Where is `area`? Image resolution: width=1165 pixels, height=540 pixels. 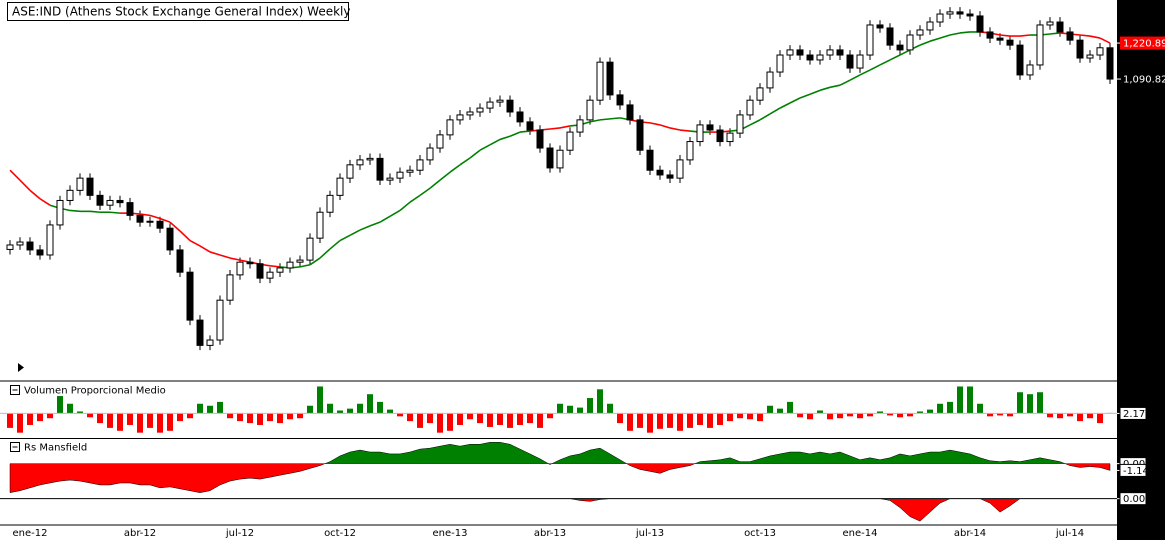
area is located at coordinates (560, 453).